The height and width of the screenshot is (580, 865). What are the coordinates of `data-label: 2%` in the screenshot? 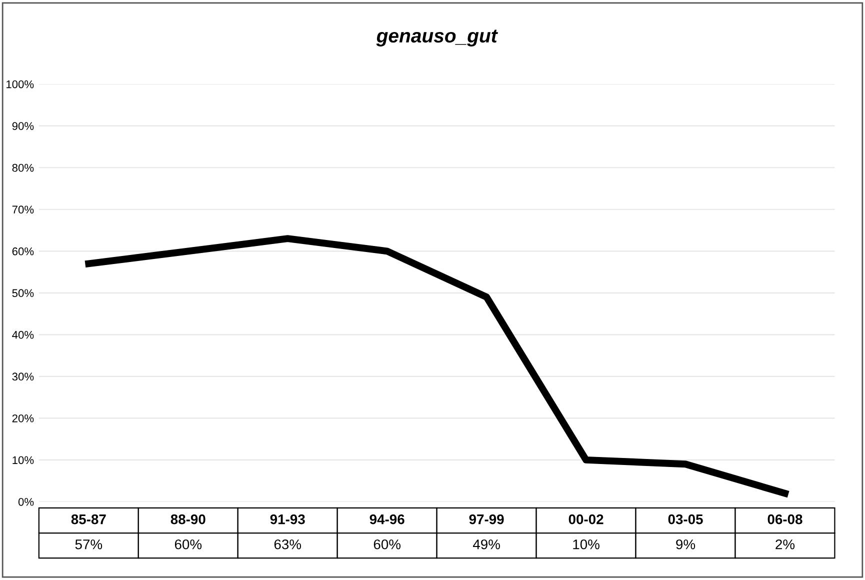 It's located at (785, 544).